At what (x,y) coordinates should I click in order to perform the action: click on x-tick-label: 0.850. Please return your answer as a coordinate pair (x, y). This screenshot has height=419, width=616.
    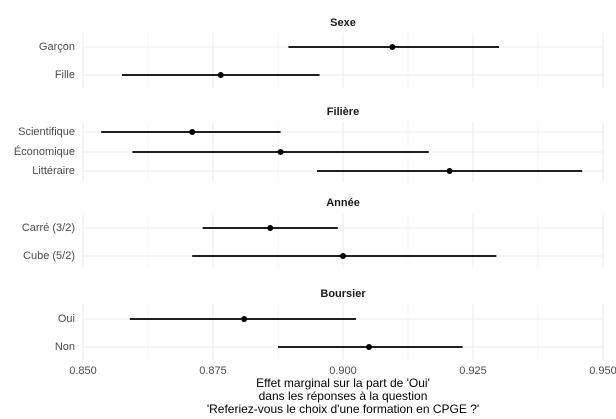
    Looking at the image, I should click on (83, 371).